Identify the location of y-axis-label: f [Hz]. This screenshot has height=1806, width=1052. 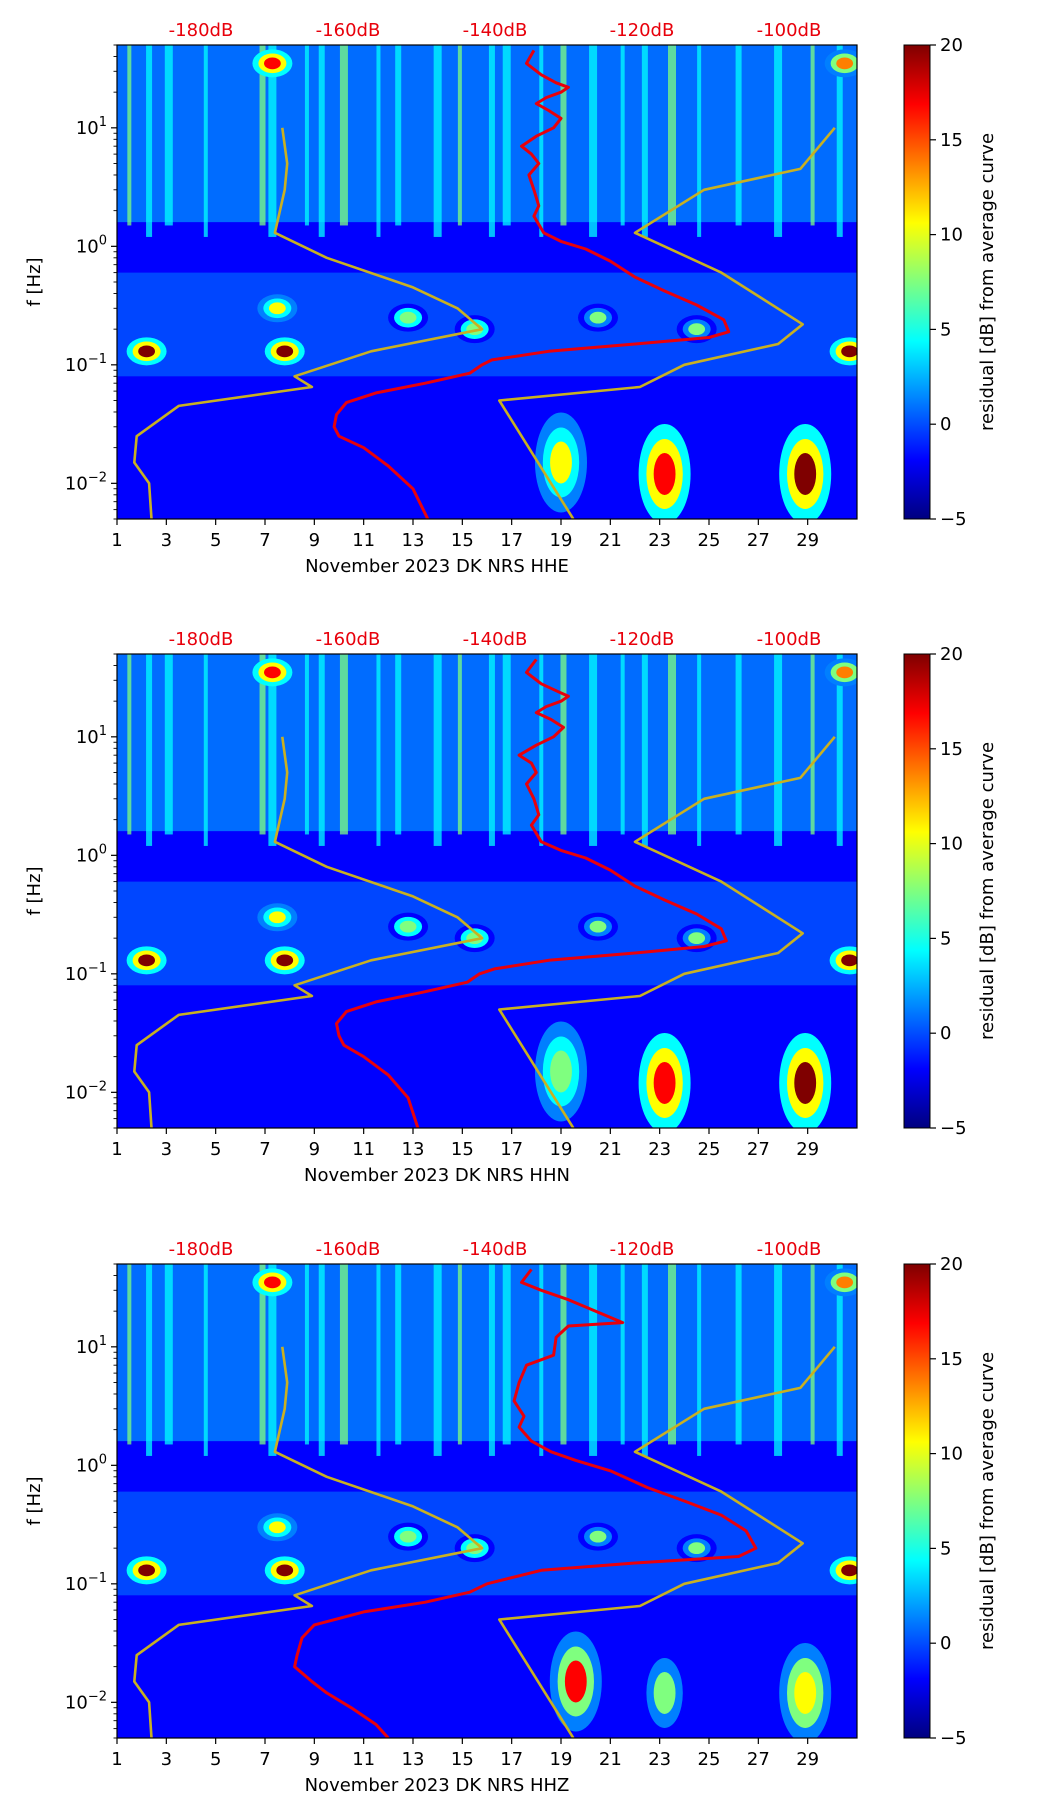
(34, 281).